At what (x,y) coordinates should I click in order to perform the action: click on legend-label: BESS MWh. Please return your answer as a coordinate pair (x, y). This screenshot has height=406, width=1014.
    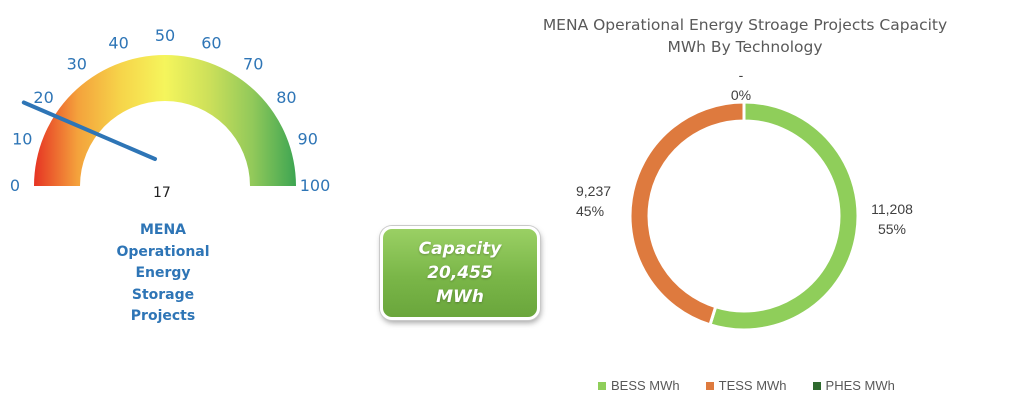
    Looking at the image, I should click on (645, 385).